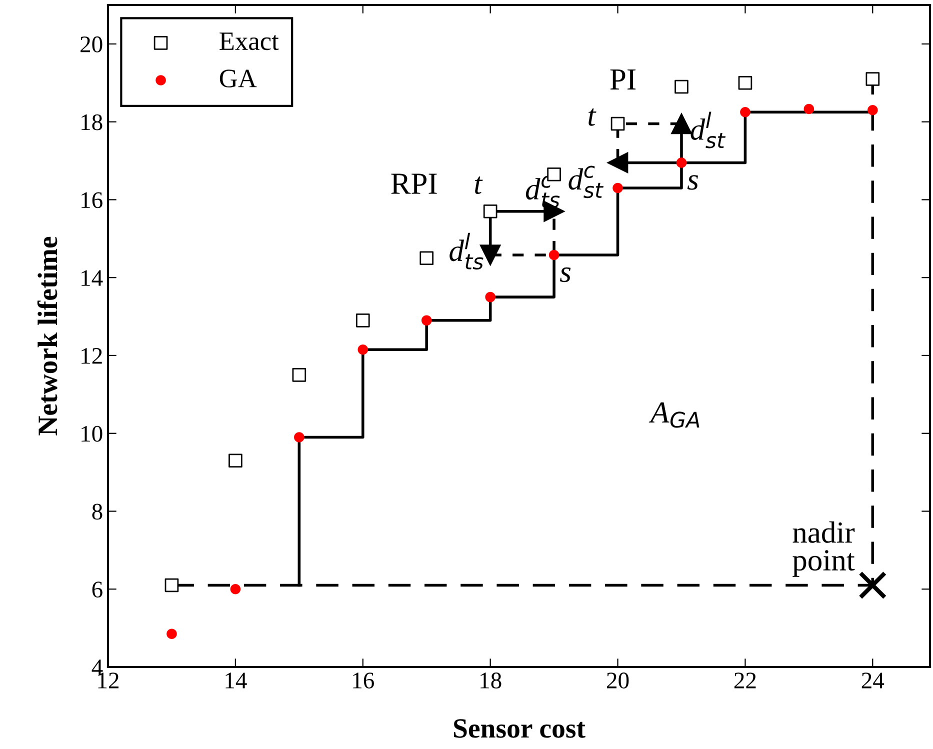 The width and height of the screenshot is (933, 749). Describe the element at coordinates (623, 79) in the screenshot. I see `annotation: PI` at that location.